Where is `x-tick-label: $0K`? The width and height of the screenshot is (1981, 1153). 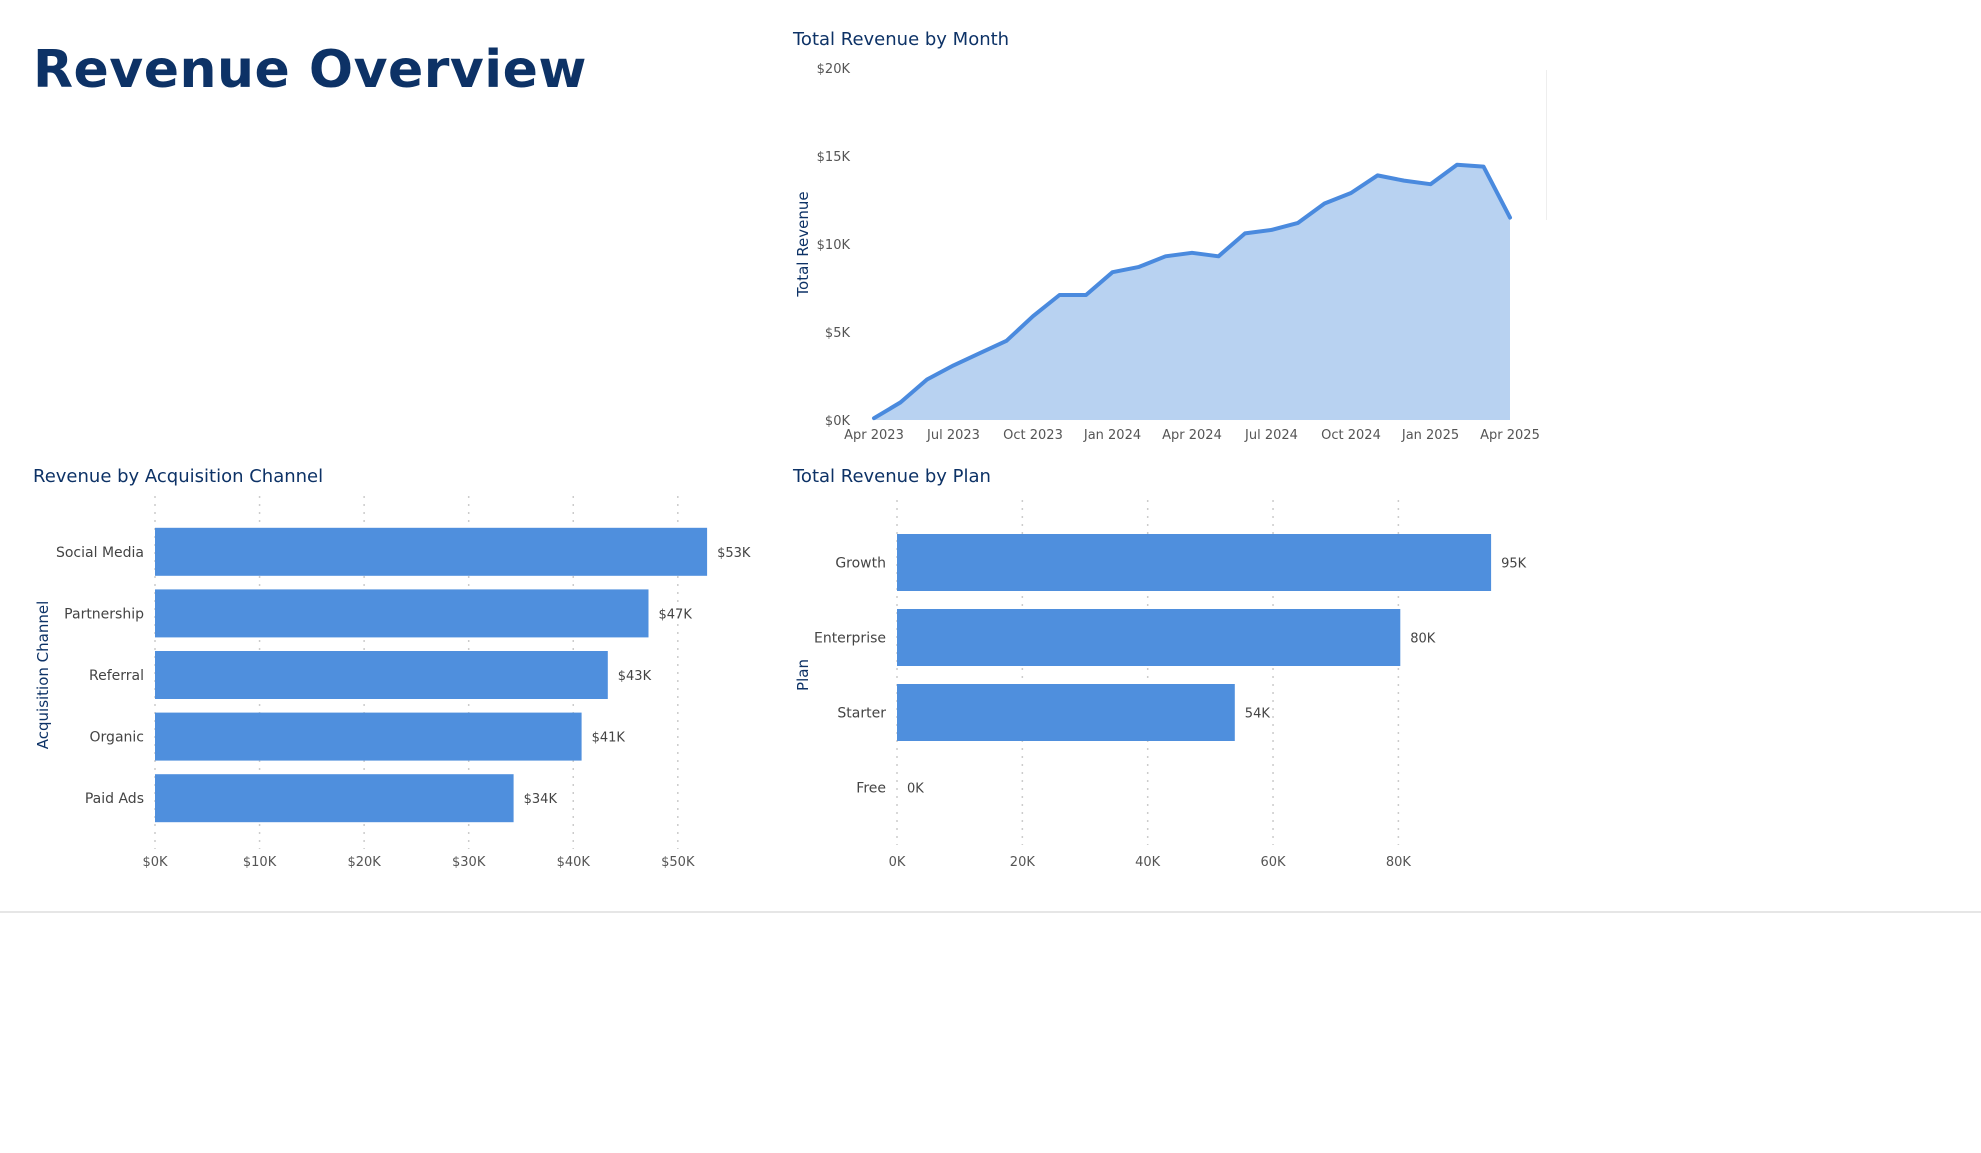 x-tick-label: $0K is located at coordinates (155, 862).